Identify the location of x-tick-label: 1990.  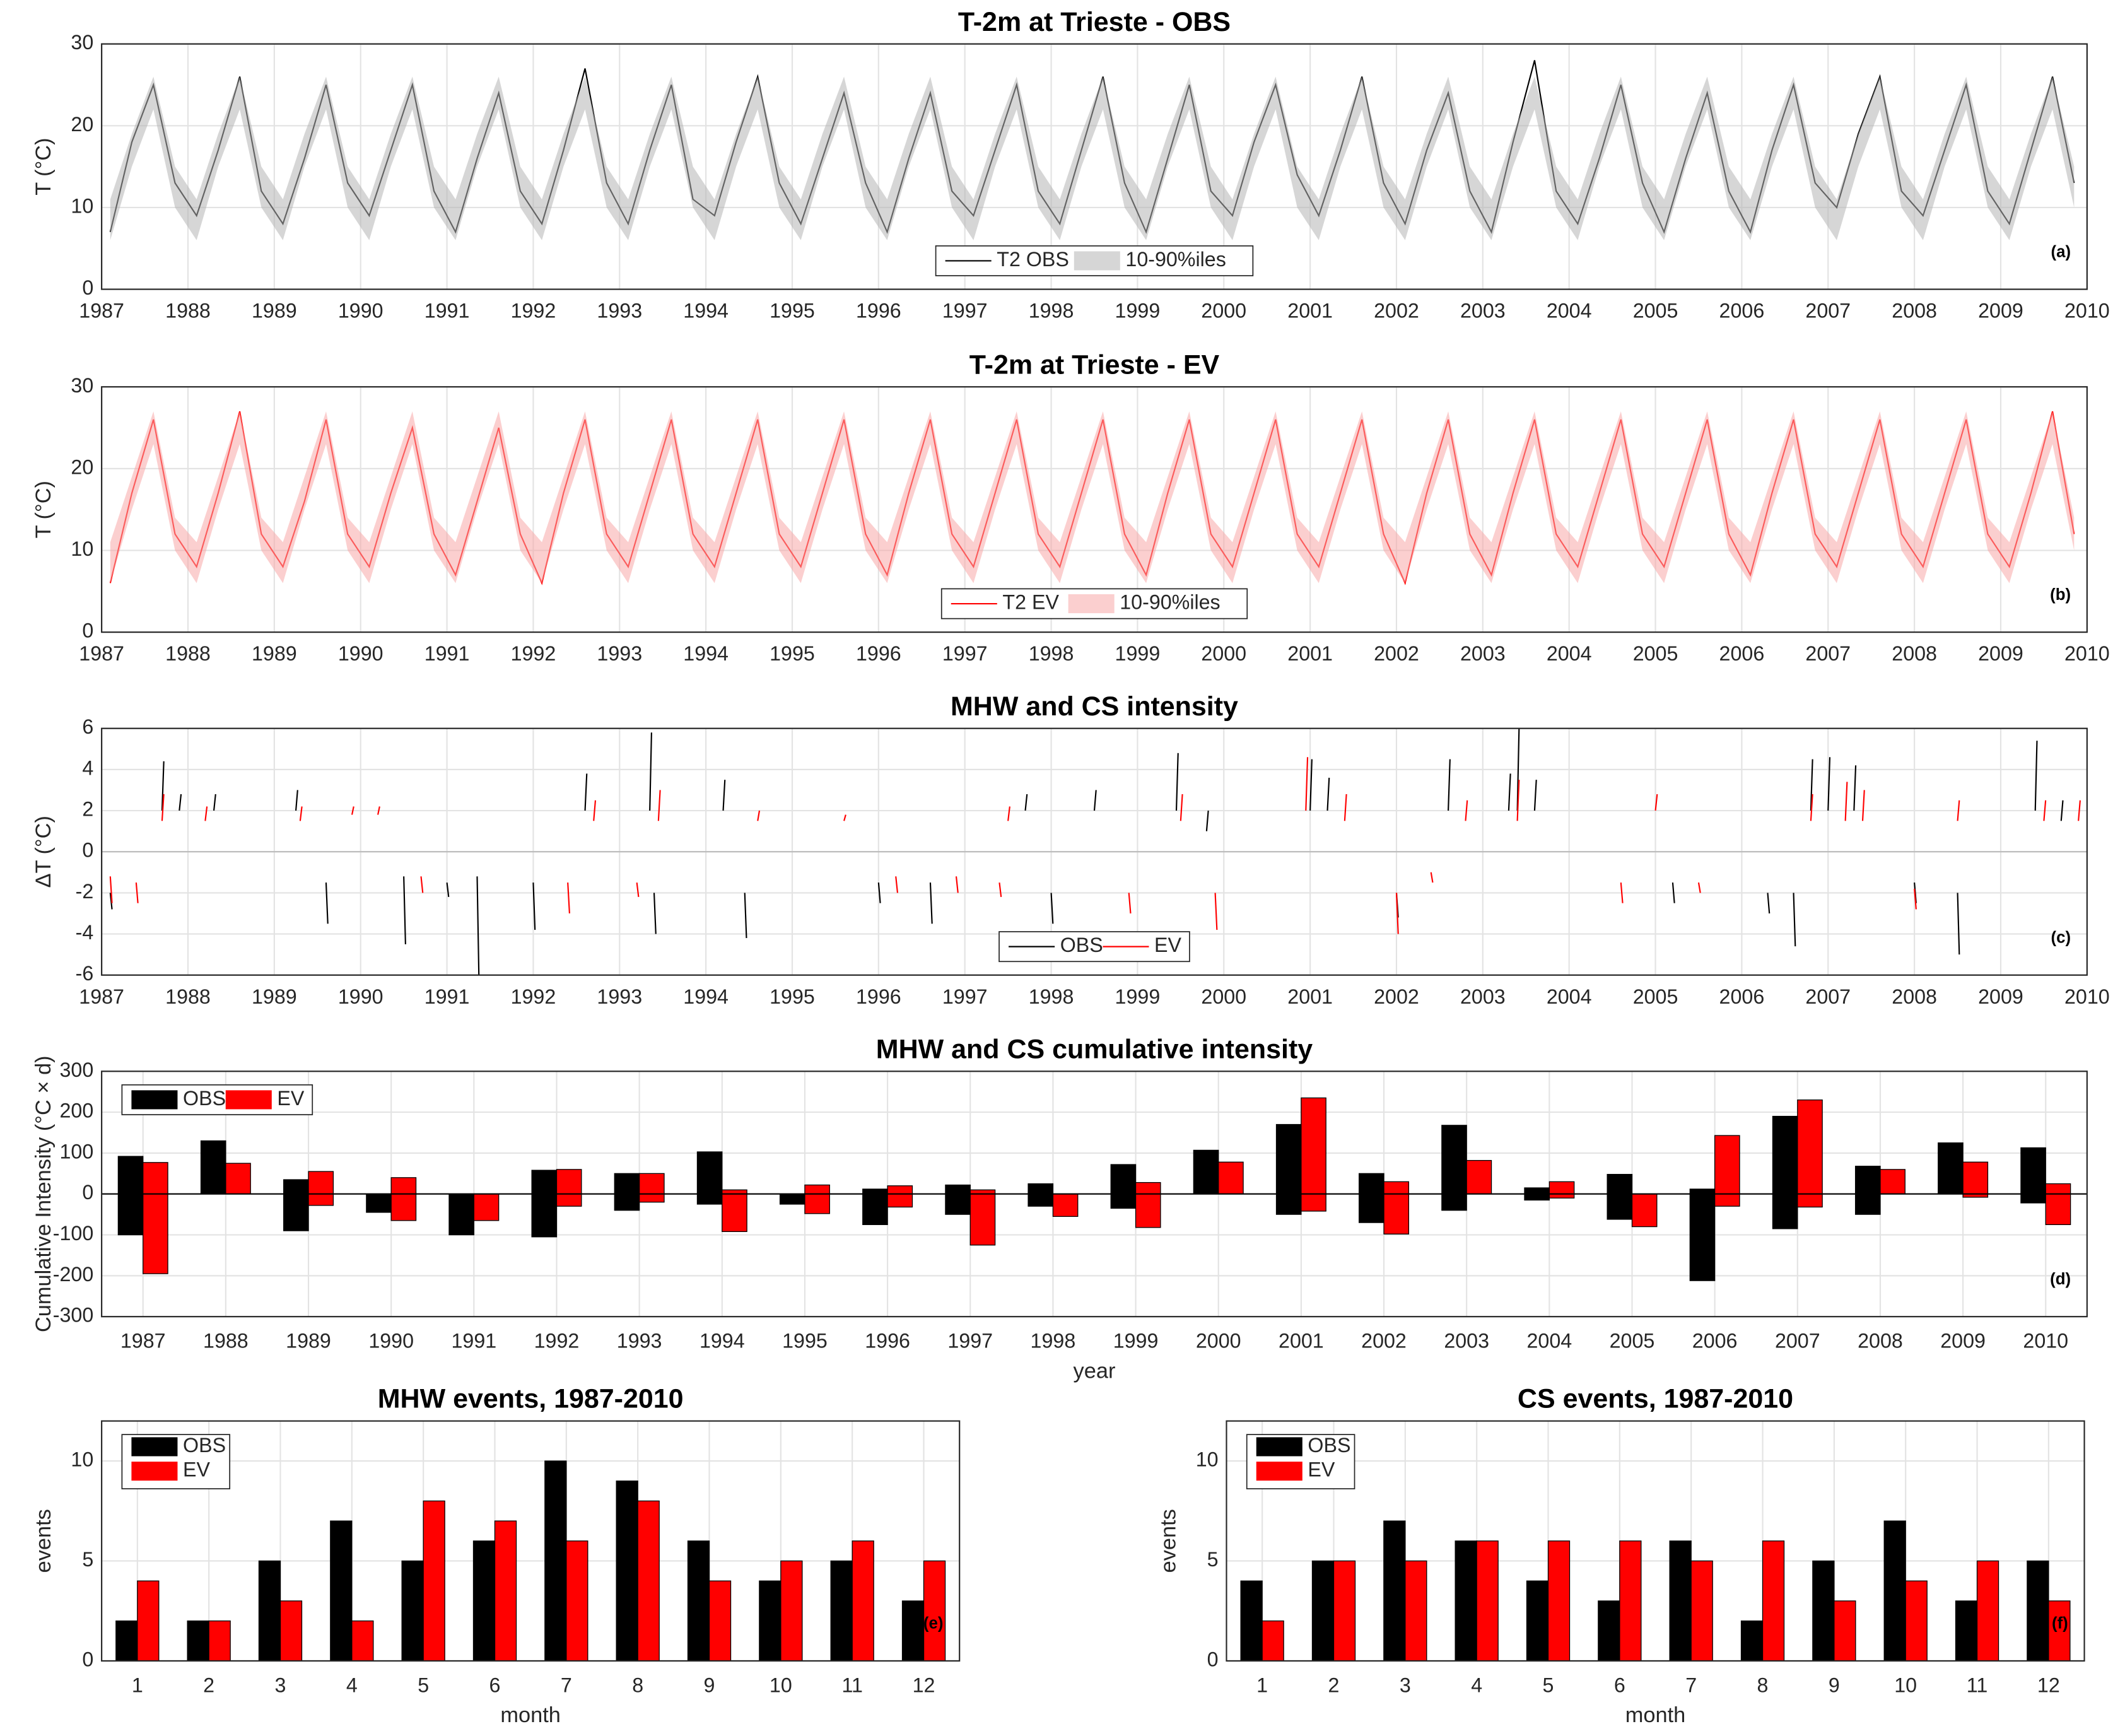
(360, 653).